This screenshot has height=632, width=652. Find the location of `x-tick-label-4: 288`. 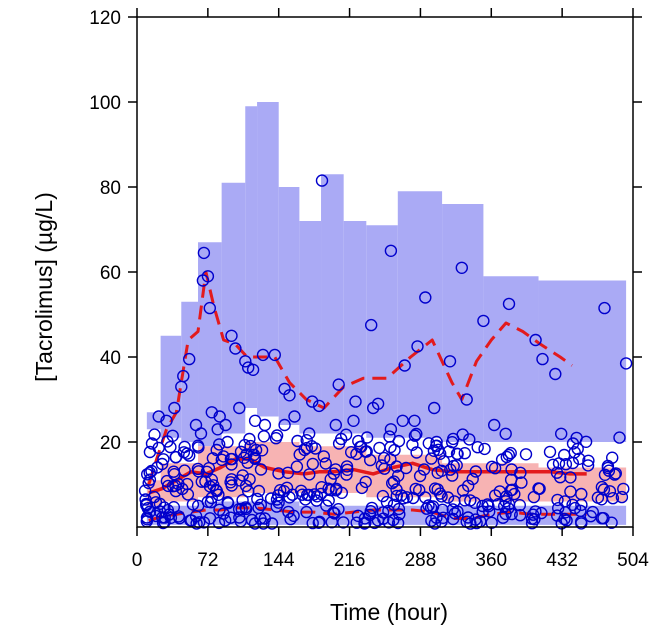

x-tick-label-4: 288 is located at coordinates (421, 560).